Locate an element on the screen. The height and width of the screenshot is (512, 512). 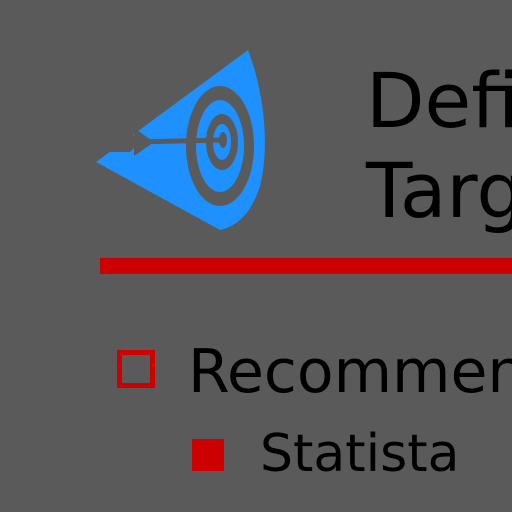
bullet-item-statista: Statista is located at coordinates (360, 454).